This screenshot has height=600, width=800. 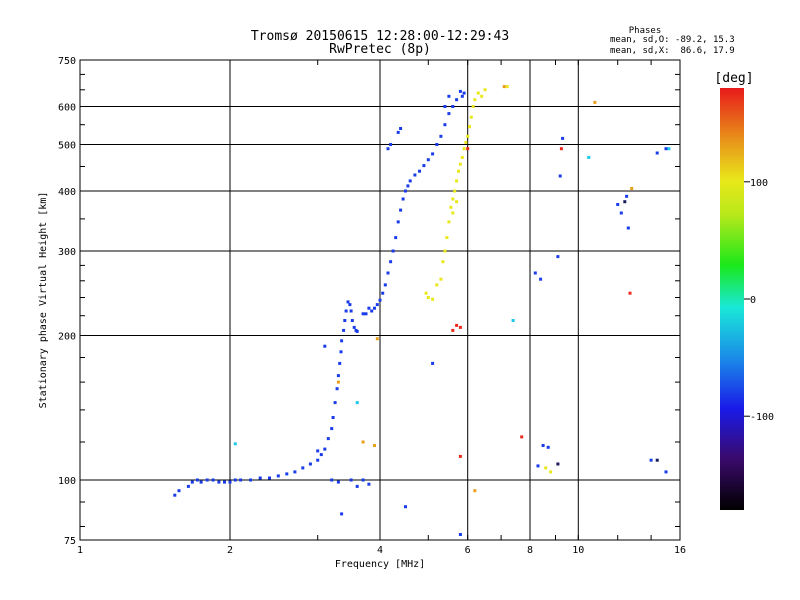 I want to click on phases-annotation-title: Phases, so click(x=645, y=31).